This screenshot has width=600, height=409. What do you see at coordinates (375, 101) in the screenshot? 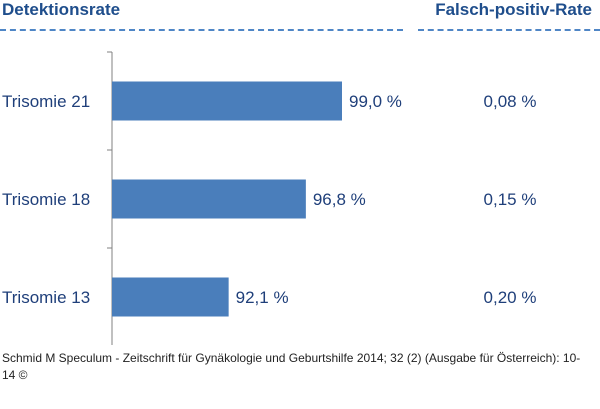
I see `bar-value-label: 99,0 %` at bounding box center [375, 101].